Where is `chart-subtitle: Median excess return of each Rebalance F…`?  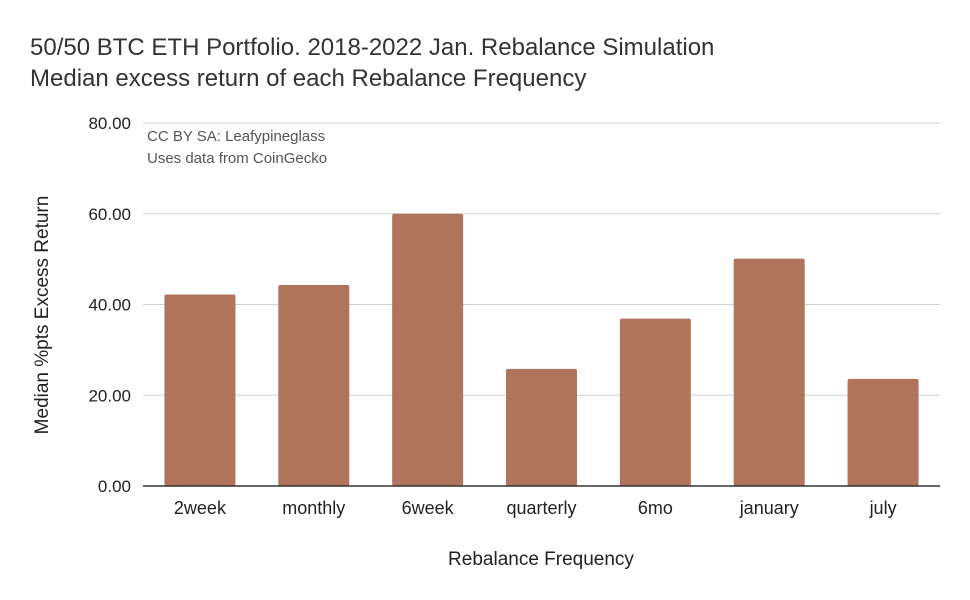 chart-subtitle: Median excess return of each Rebalance F… is located at coordinates (308, 78).